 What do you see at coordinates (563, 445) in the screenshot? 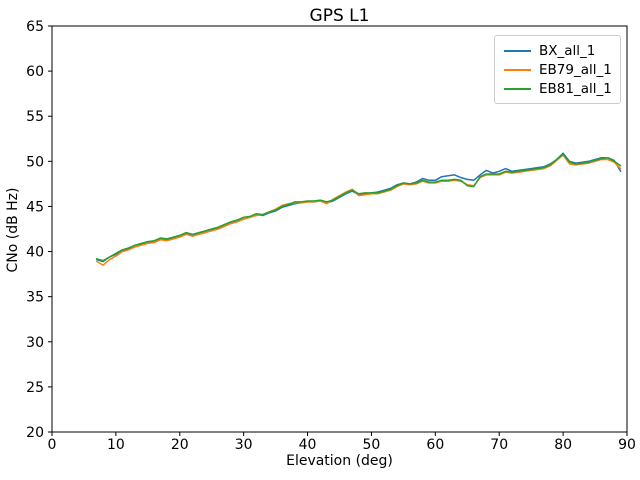
I see `x-tick-label: 80` at bounding box center [563, 445].